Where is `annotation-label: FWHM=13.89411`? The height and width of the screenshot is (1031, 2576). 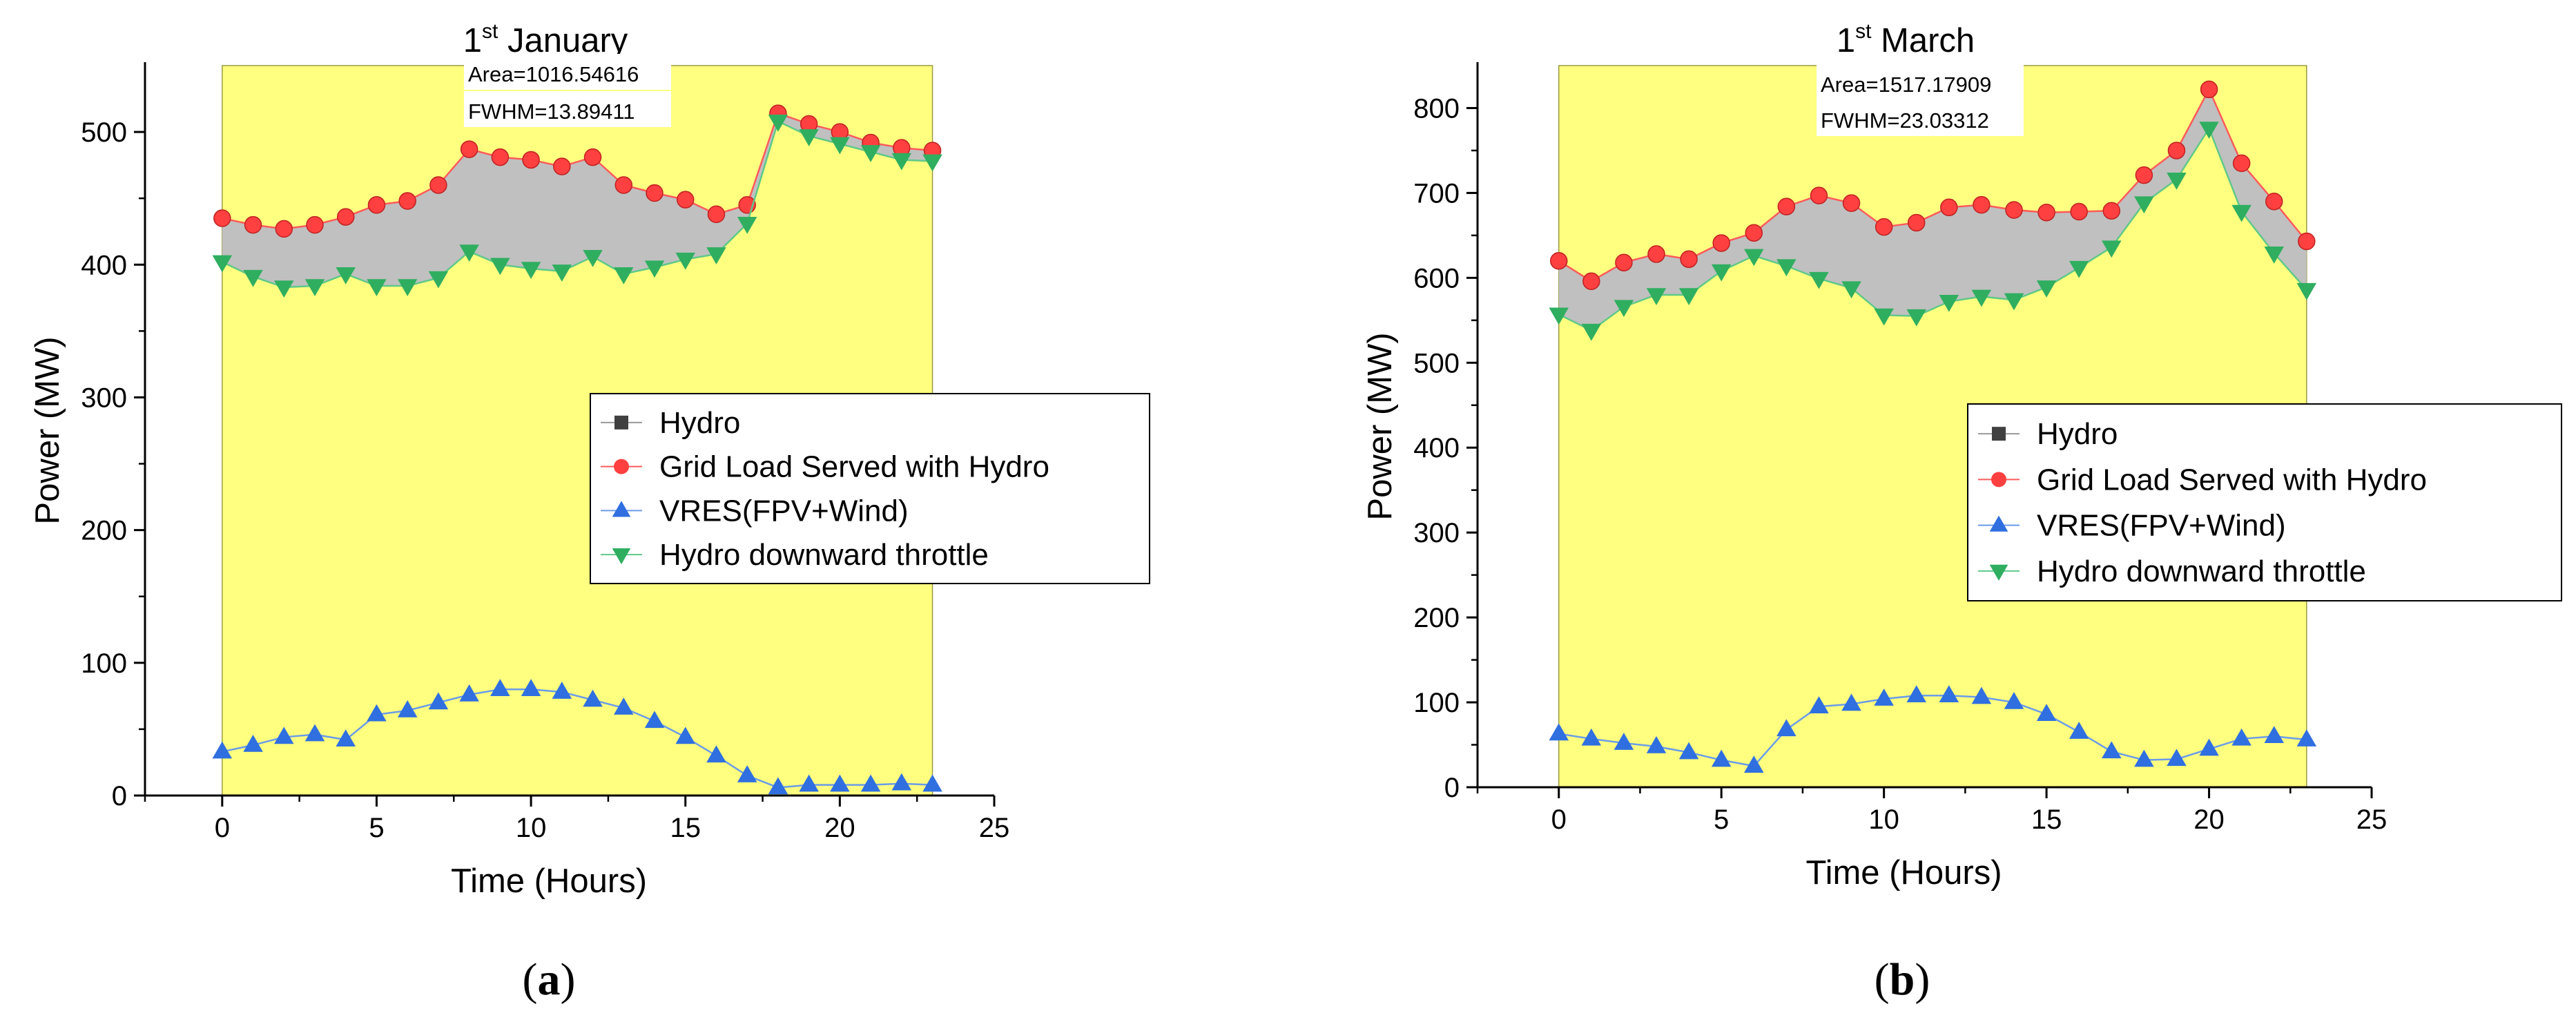 annotation-label: FWHM=13.89411 is located at coordinates (552, 112).